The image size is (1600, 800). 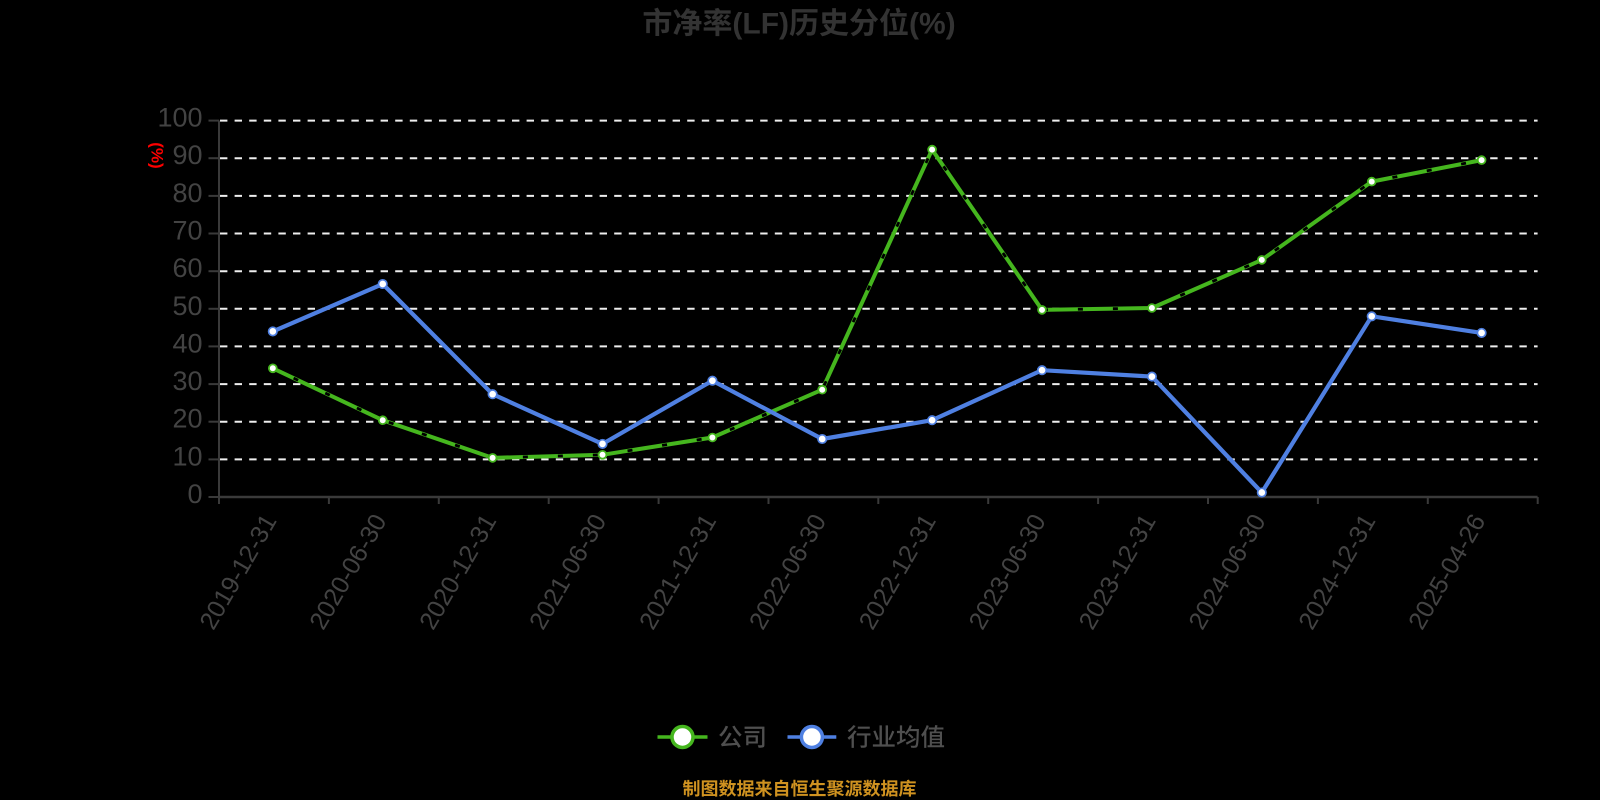 What do you see at coordinates (187, 231) in the screenshot?
I see `svg-text: 70` at bounding box center [187, 231].